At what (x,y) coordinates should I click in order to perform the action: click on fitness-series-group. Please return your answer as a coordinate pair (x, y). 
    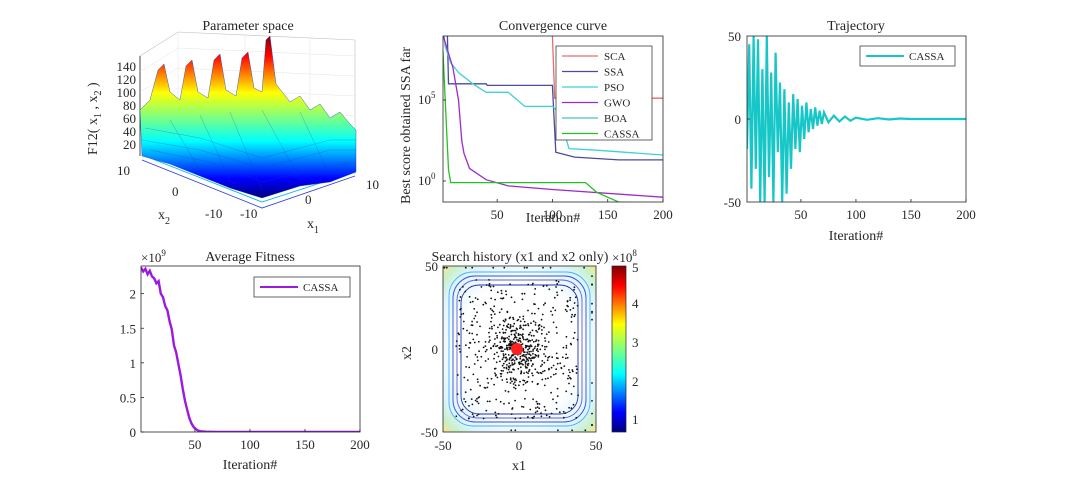
    Looking at the image, I should click on (250, 349).